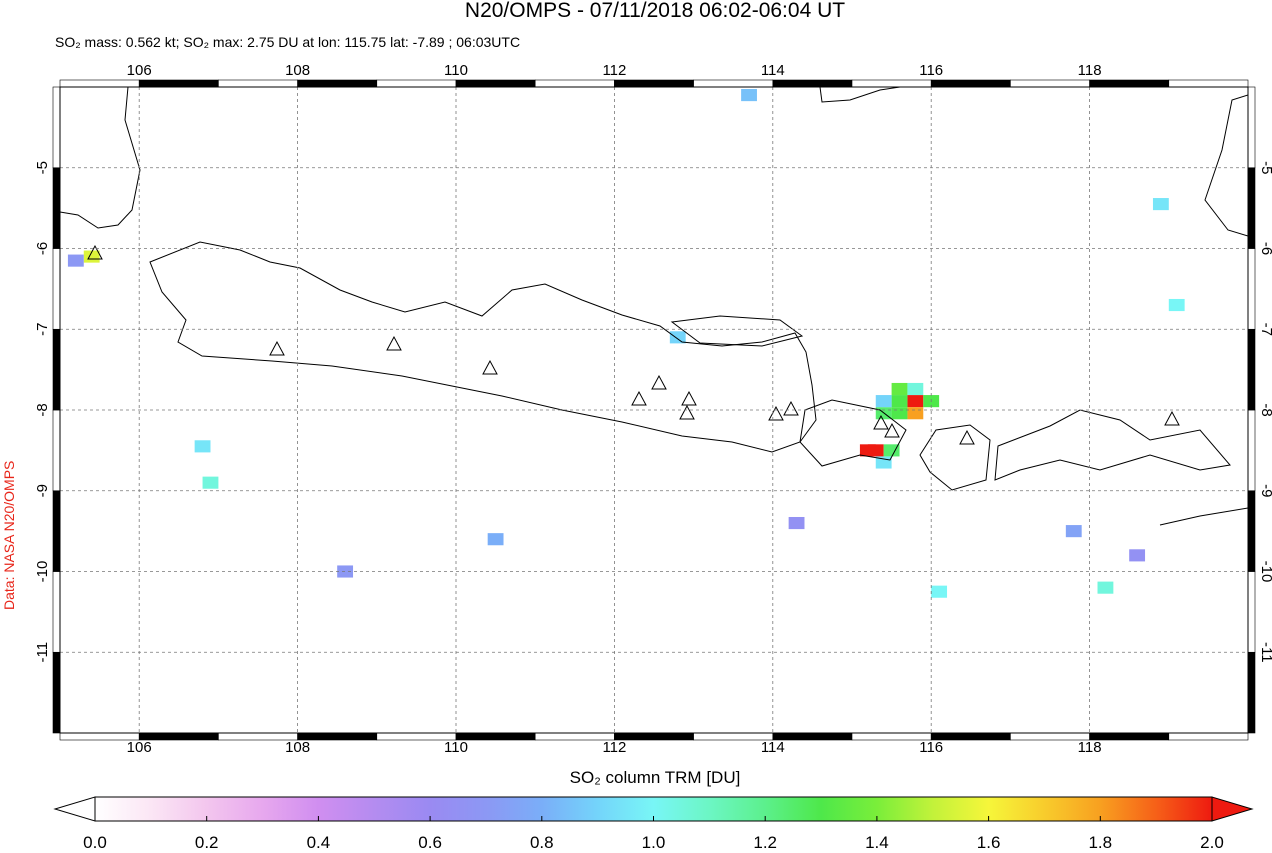 Image resolution: width=1272 pixels, height=853 pixels. What do you see at coordinates (207, 842) in the screenshot?
I see `colorbar-tick-label: 0.2` at bounding box center [207, 842].